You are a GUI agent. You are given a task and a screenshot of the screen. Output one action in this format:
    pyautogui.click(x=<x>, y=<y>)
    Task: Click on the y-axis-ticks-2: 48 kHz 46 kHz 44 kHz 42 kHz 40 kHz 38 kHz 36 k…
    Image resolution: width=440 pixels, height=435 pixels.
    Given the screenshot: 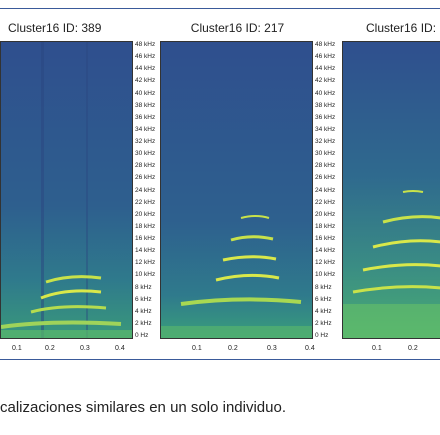 What is the action you would take?
    pyautogui.click(x=330, y=190)
    